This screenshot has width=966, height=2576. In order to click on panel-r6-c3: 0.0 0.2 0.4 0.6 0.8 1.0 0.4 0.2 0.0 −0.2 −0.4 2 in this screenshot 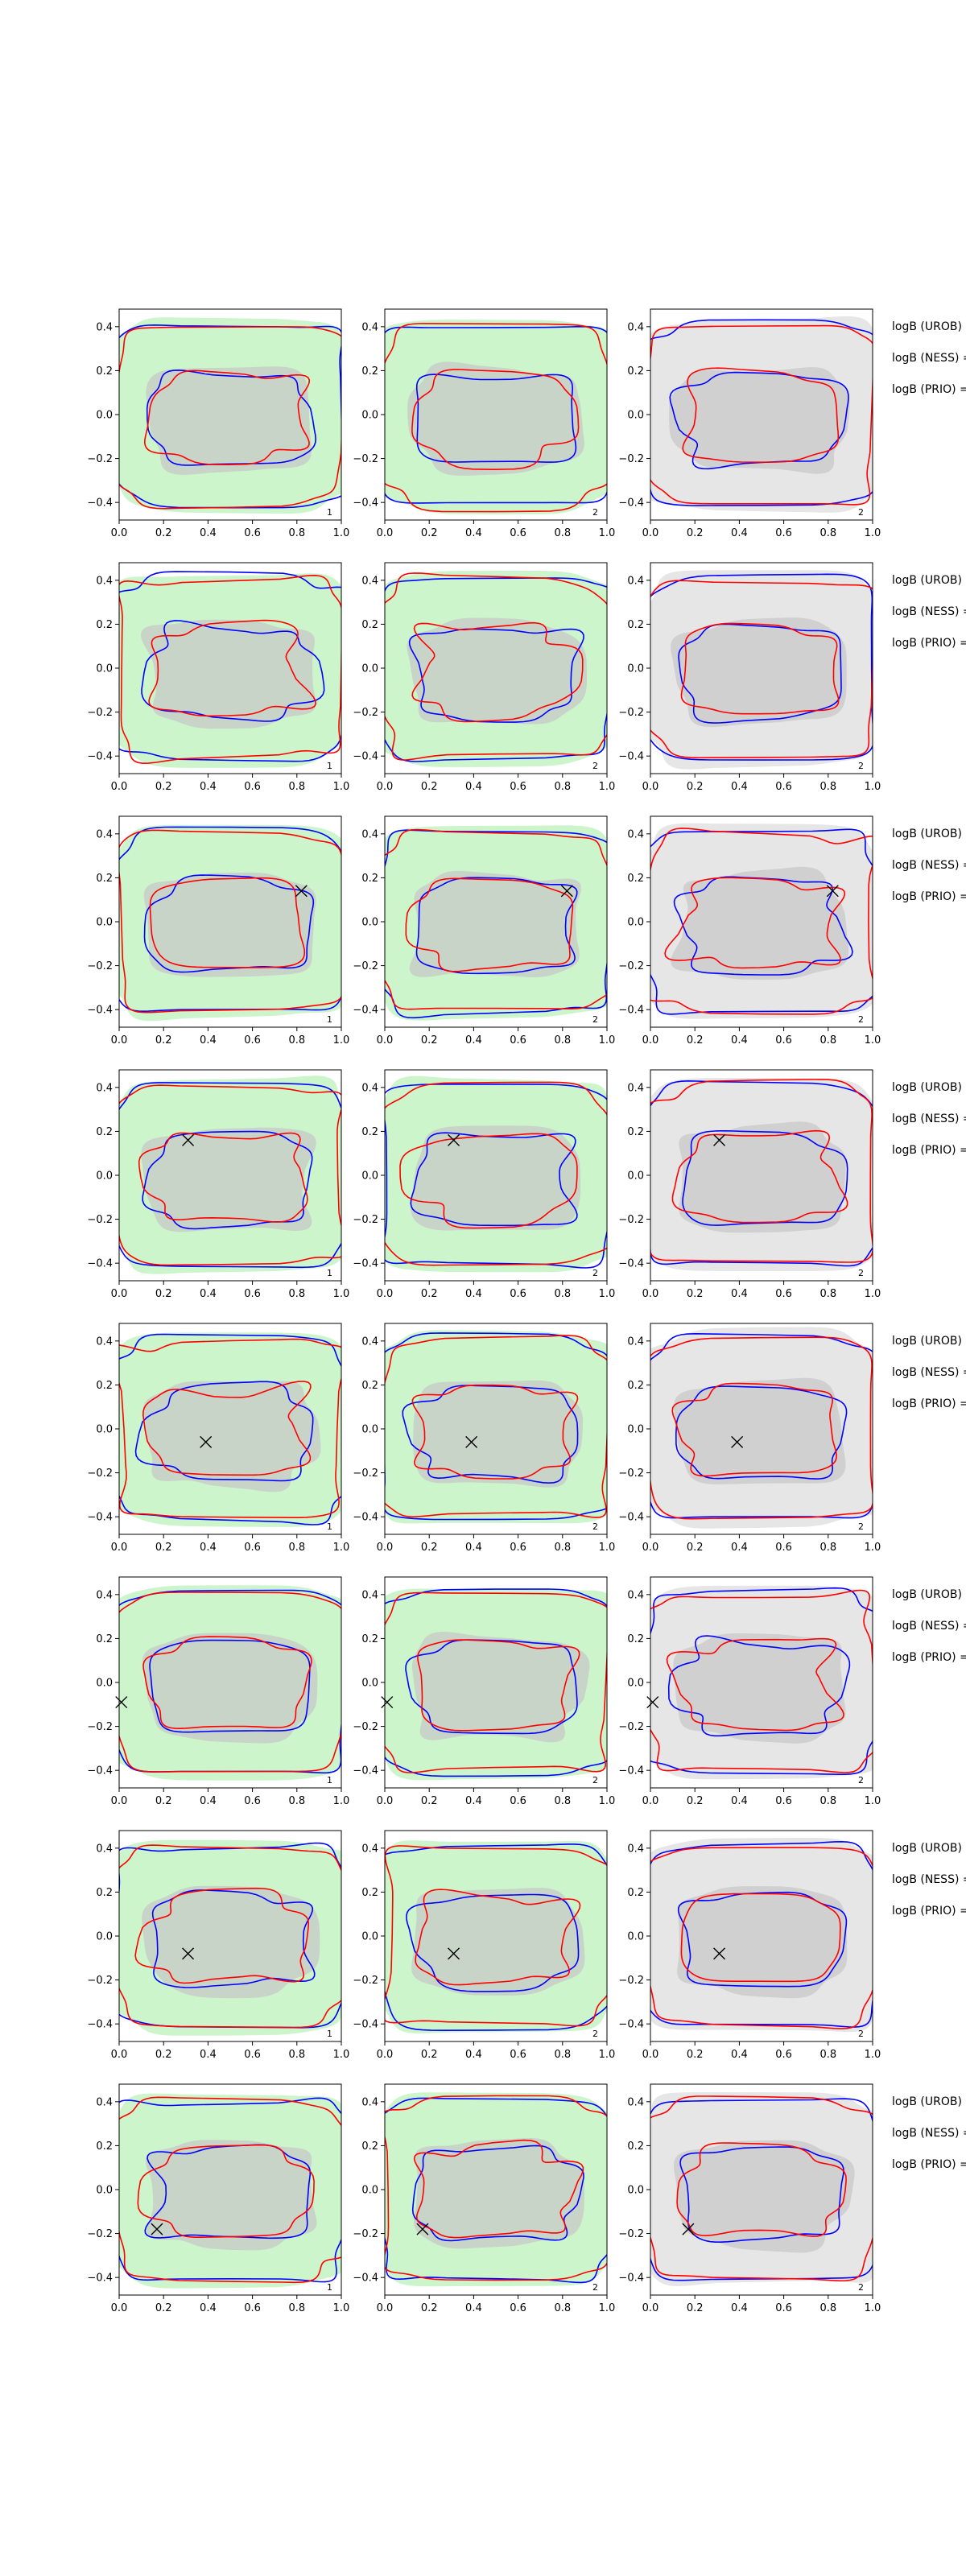, I will do `click(749, 1691)`.